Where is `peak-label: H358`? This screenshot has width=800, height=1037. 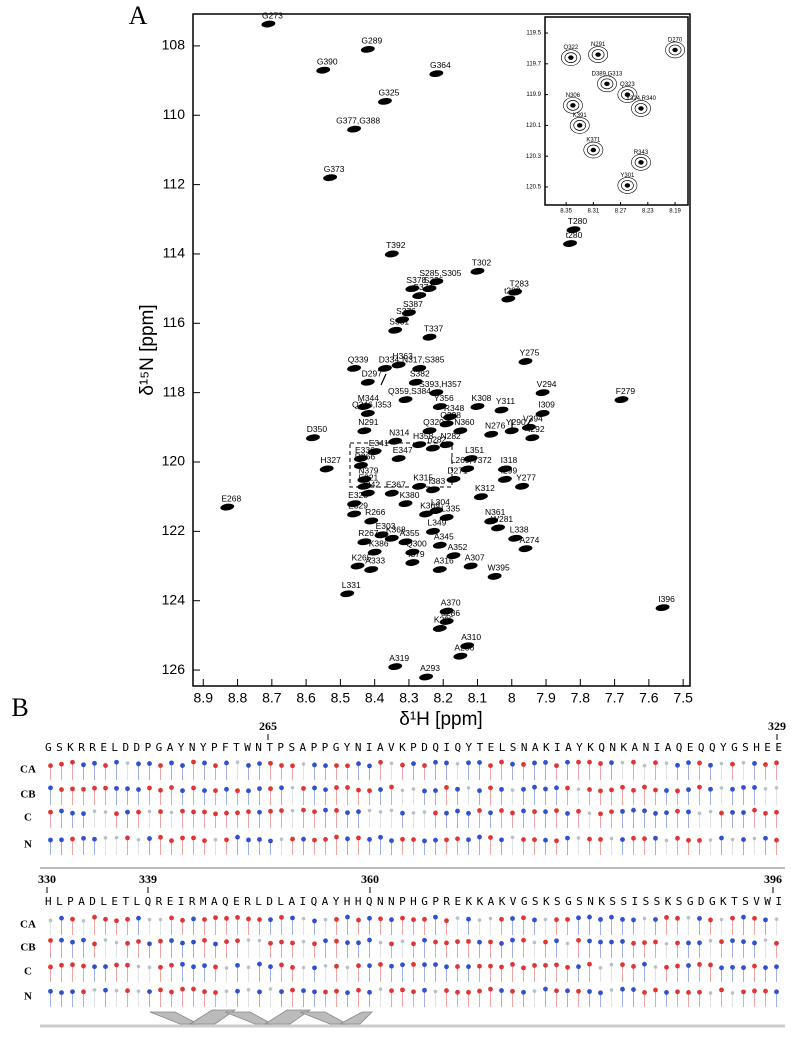
peak-label: H358 is located at coordinates (423, 436).